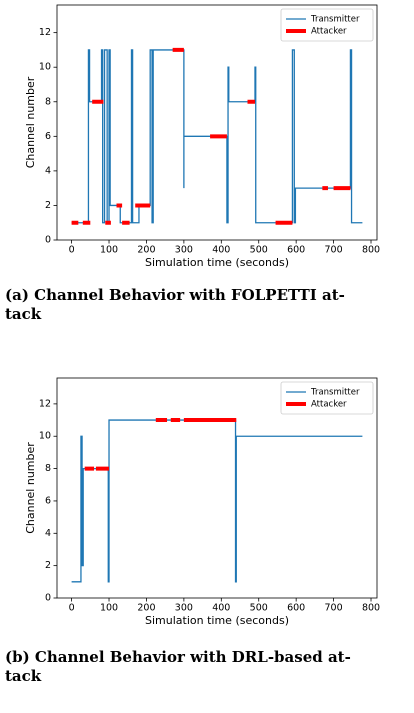 This screenshot has height=713, width=414. I want to click on caption: (a) Channel Behavior with FOLPETTI at-, so click(175, 295).